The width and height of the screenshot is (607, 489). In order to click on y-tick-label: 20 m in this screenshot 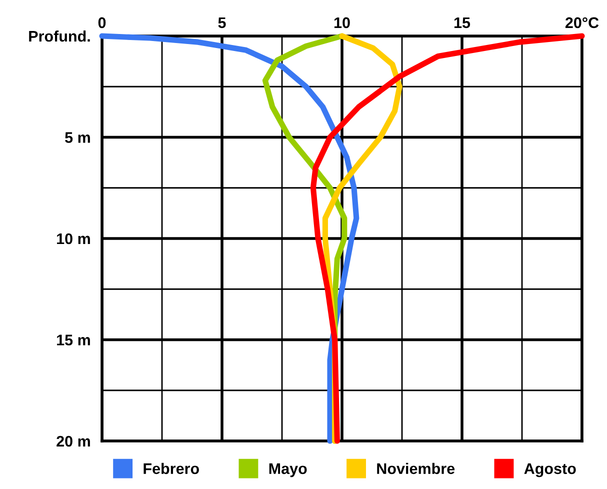, I will do `click(73, 441)`.